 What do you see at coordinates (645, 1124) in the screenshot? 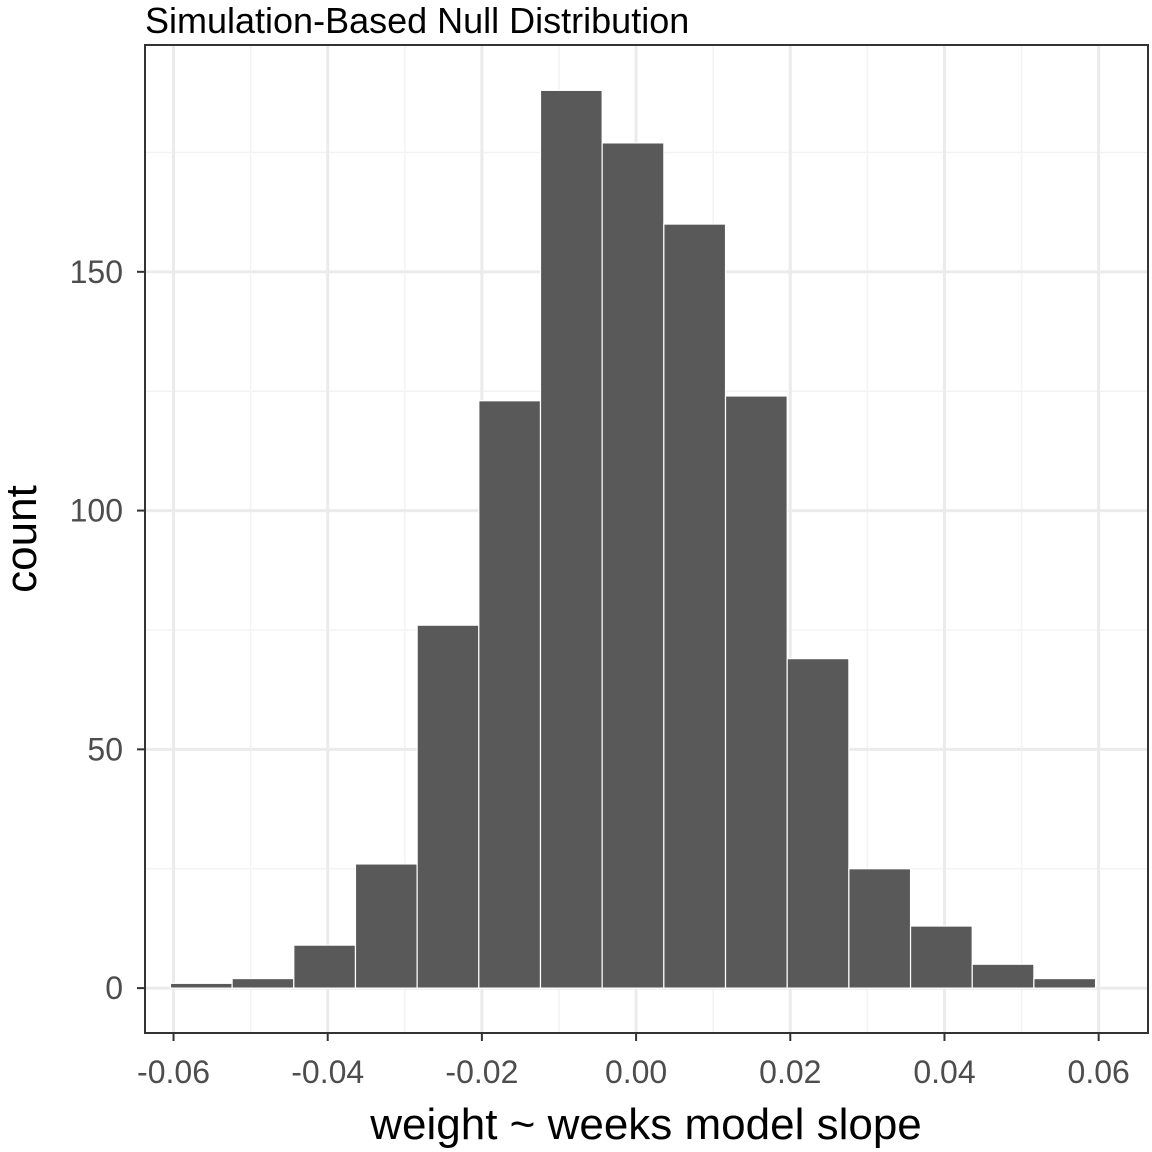
I see `x-axis-title: weight ~ weeks model slope` at bounding box center [645, 1124].